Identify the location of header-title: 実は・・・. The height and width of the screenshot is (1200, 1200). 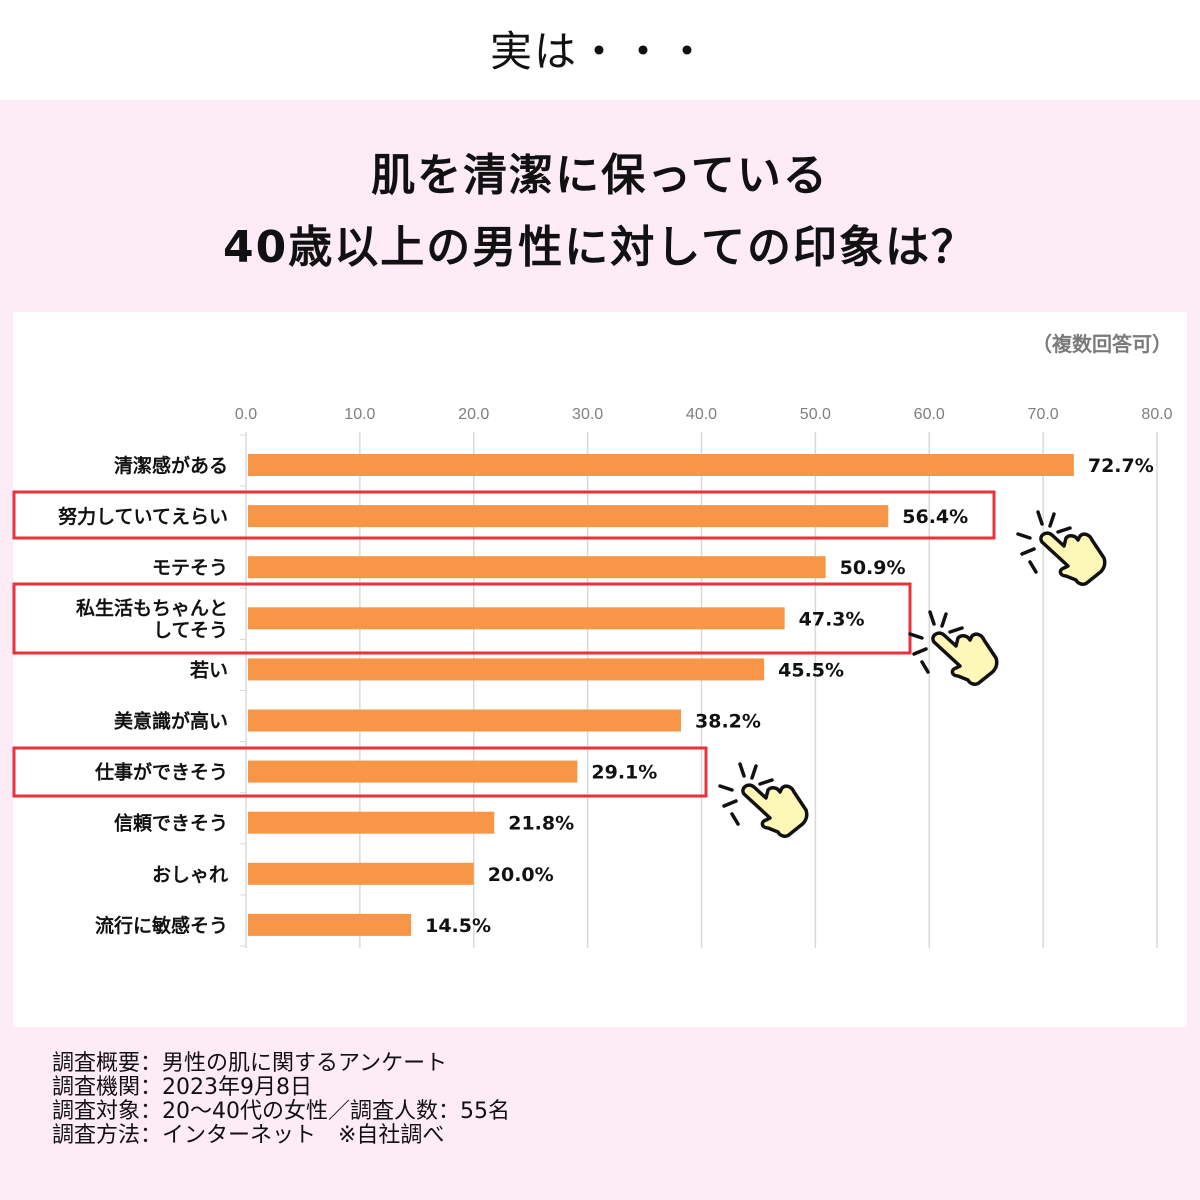
(599, 51).